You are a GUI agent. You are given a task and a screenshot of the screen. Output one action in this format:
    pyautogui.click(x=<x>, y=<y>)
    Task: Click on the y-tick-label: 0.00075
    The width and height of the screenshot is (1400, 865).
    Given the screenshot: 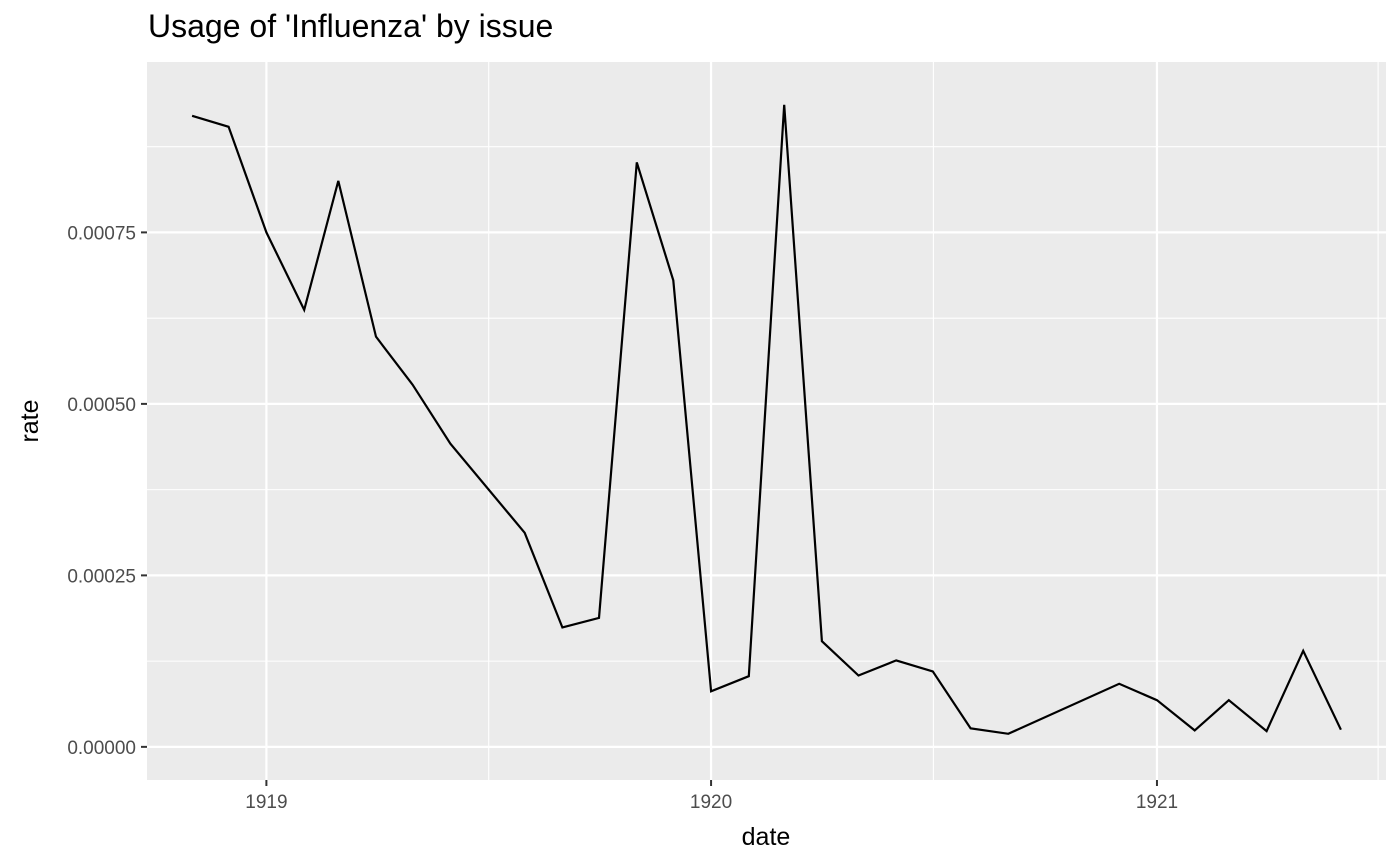 What is the action you would take?
    pyautogui.click(x=101, y=233)
    